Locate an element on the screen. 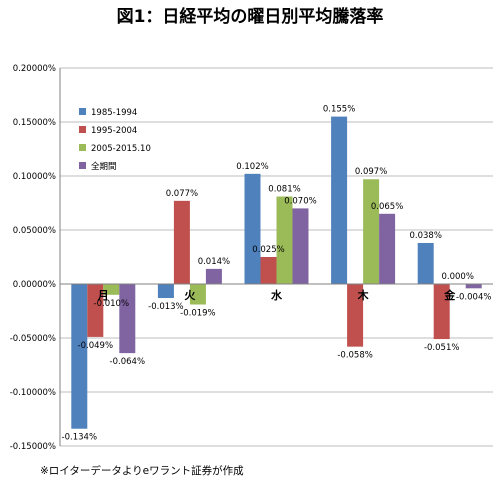  data-label: -0.019% is located at coordinates (197, 314).